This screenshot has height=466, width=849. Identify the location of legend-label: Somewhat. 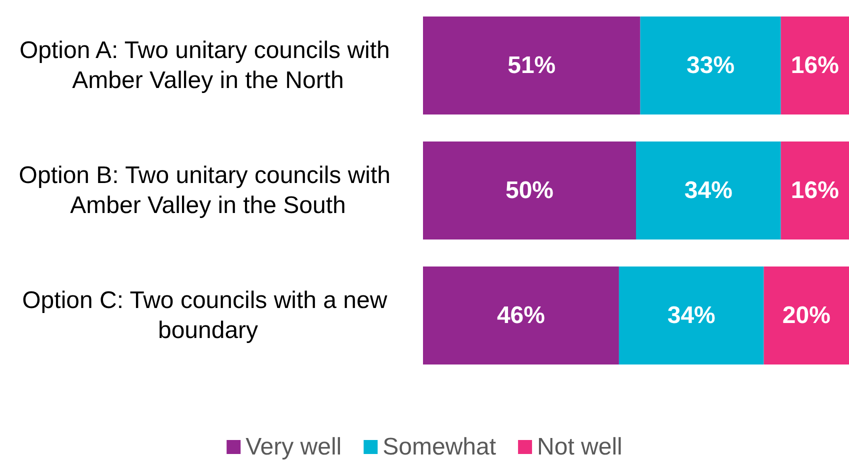
(439, 447).